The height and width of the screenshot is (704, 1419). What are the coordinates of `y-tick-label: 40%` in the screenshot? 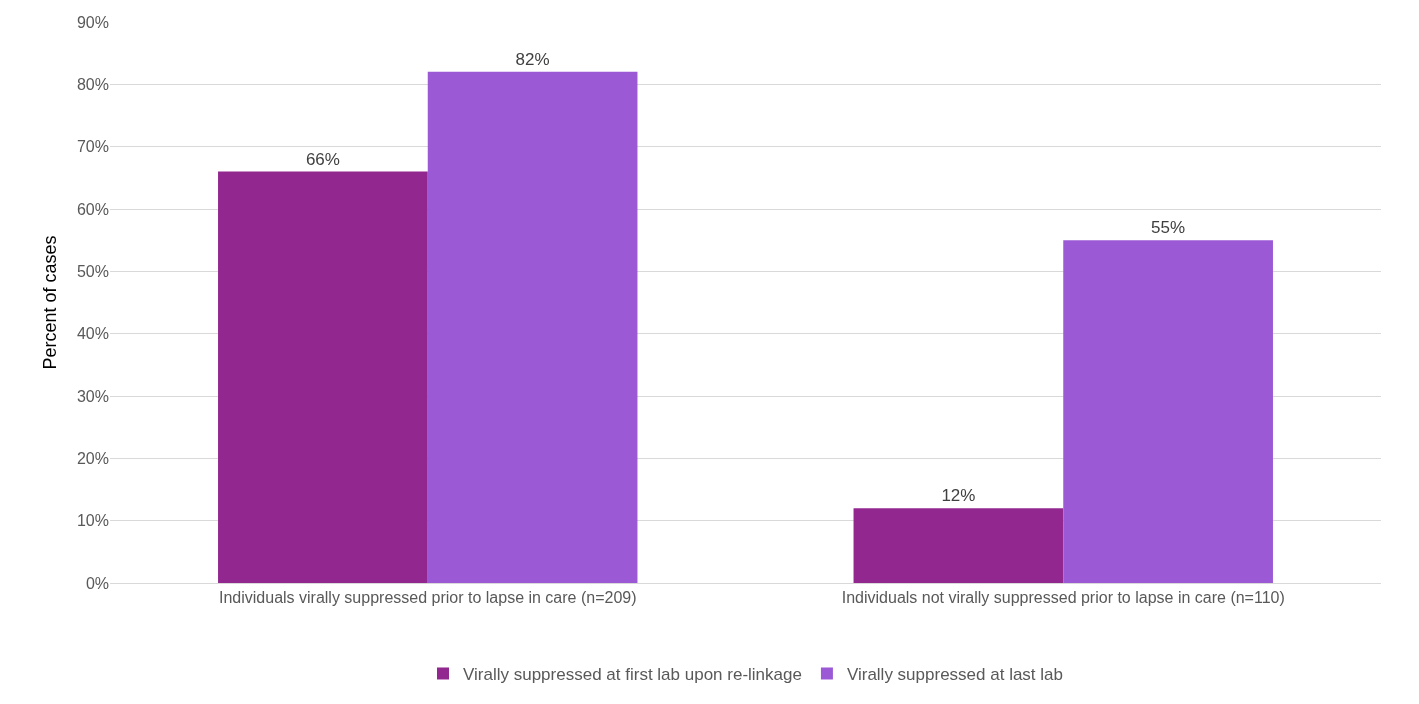 It's located at (92, 334).